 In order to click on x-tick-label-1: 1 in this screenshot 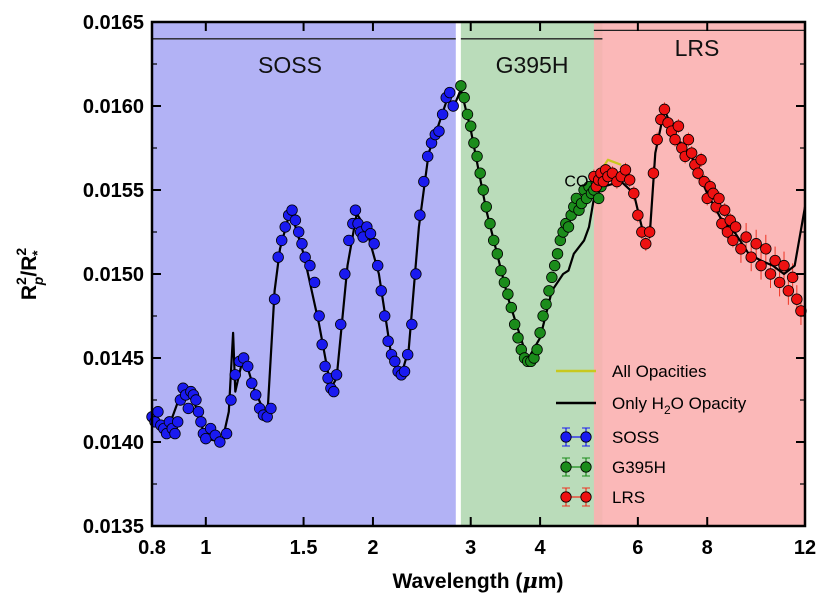, I will do `click(205, 548)`.